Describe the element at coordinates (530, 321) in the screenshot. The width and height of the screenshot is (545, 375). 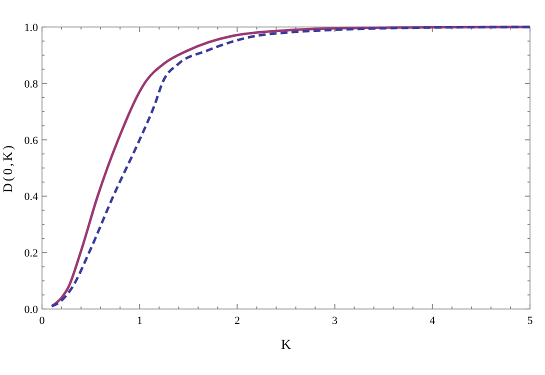
I see `x-tick-label: 5` at that location.